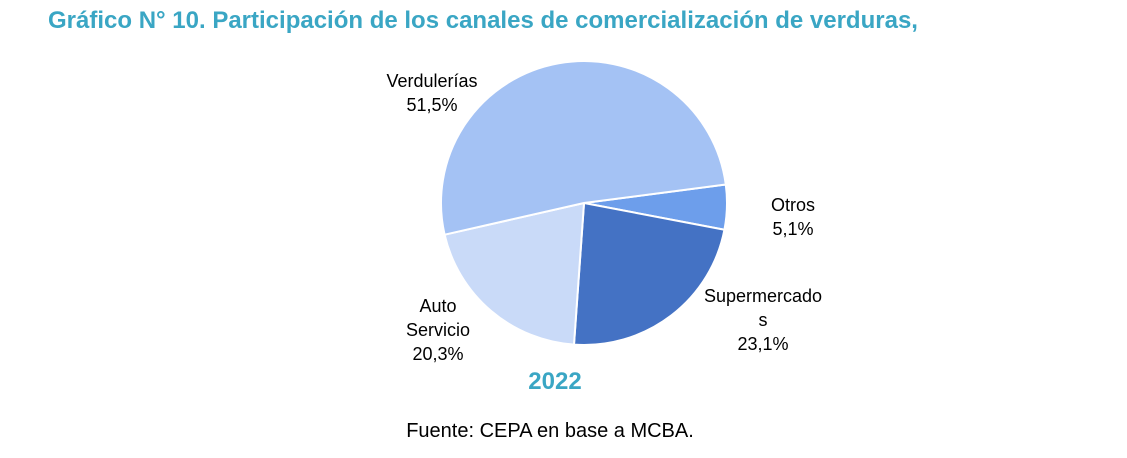 The width and height of the screenshot is (1127, 458). I want to click on label-supermercados: Supermercado s 23,1%, so click(763, 320).